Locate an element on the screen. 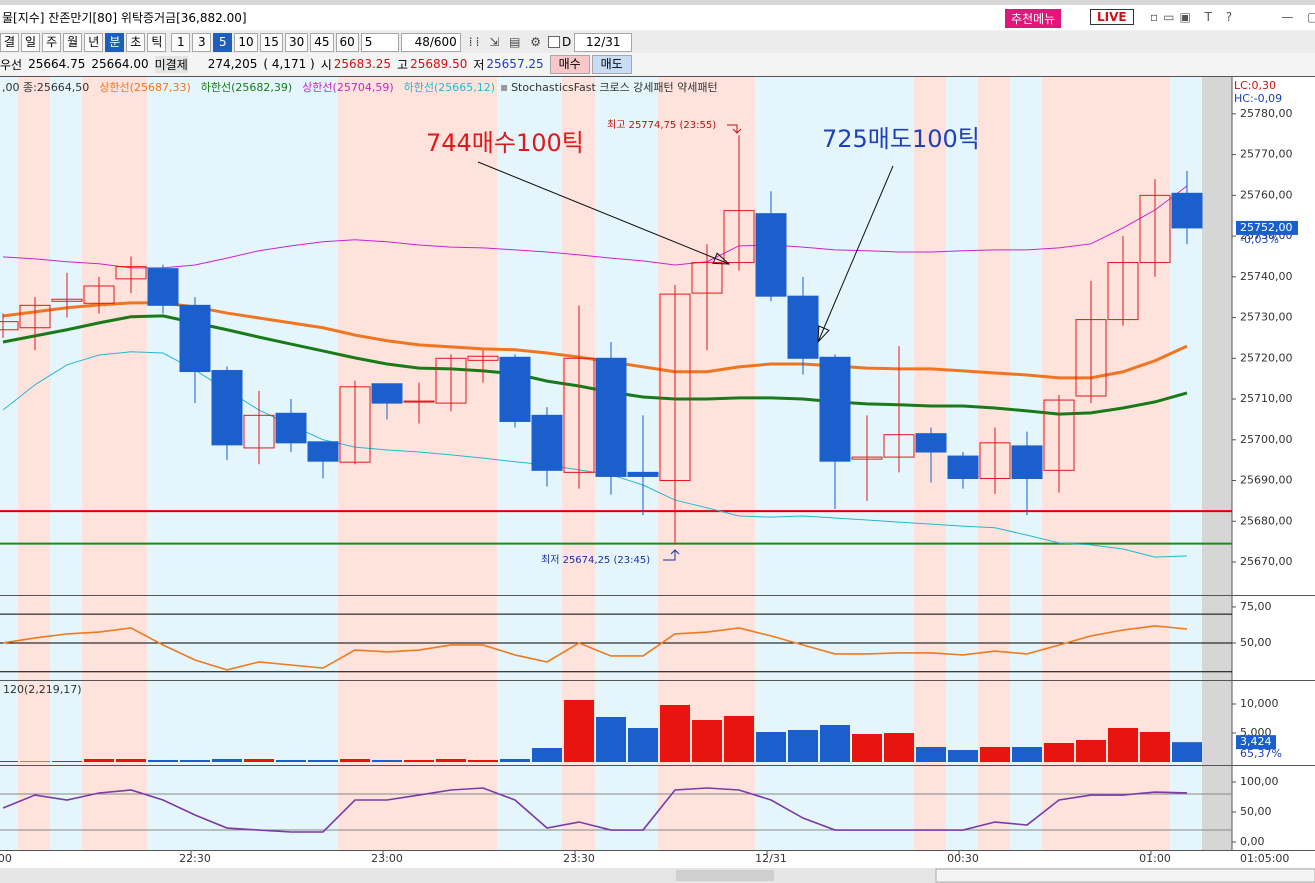  high-marker is located at coordinates (734, 129).